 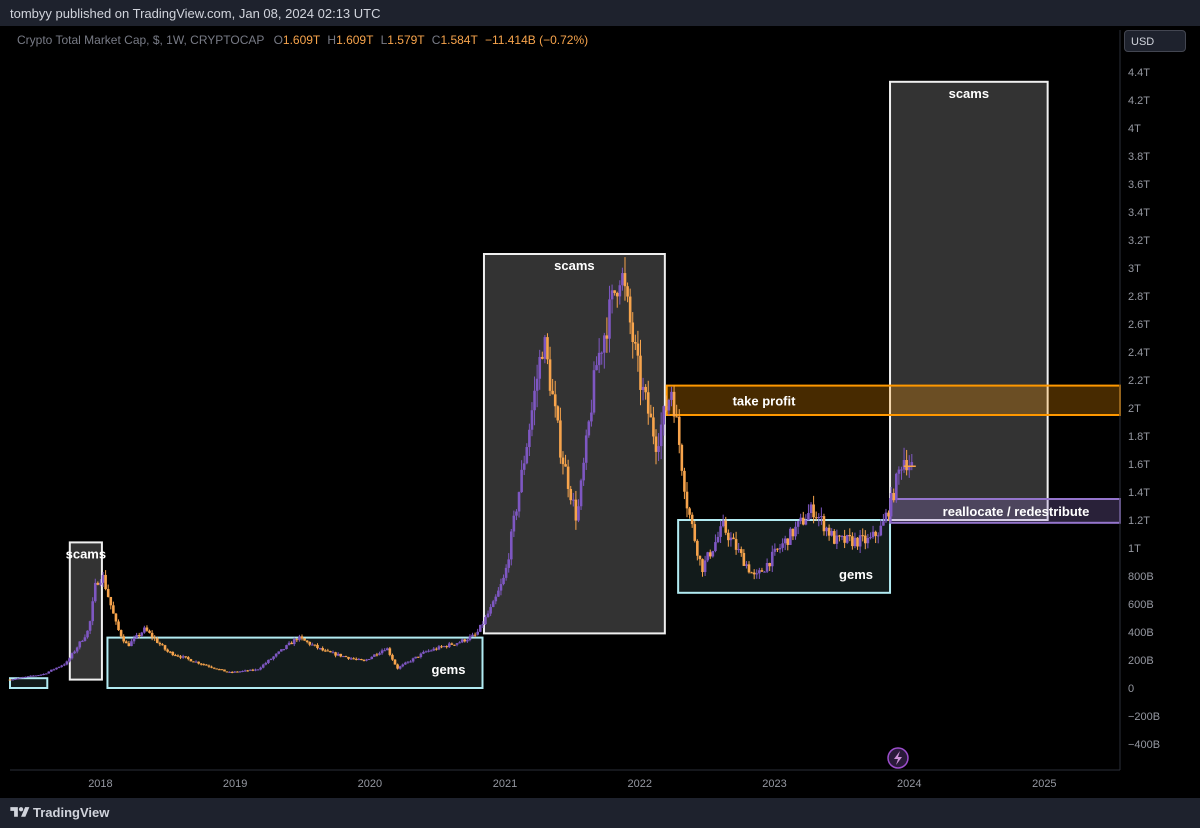 What do you see at coordinates (1141, 577) in the screenshot?
I see `y-tick-label: 800B` at bounding box center [1141, 577].